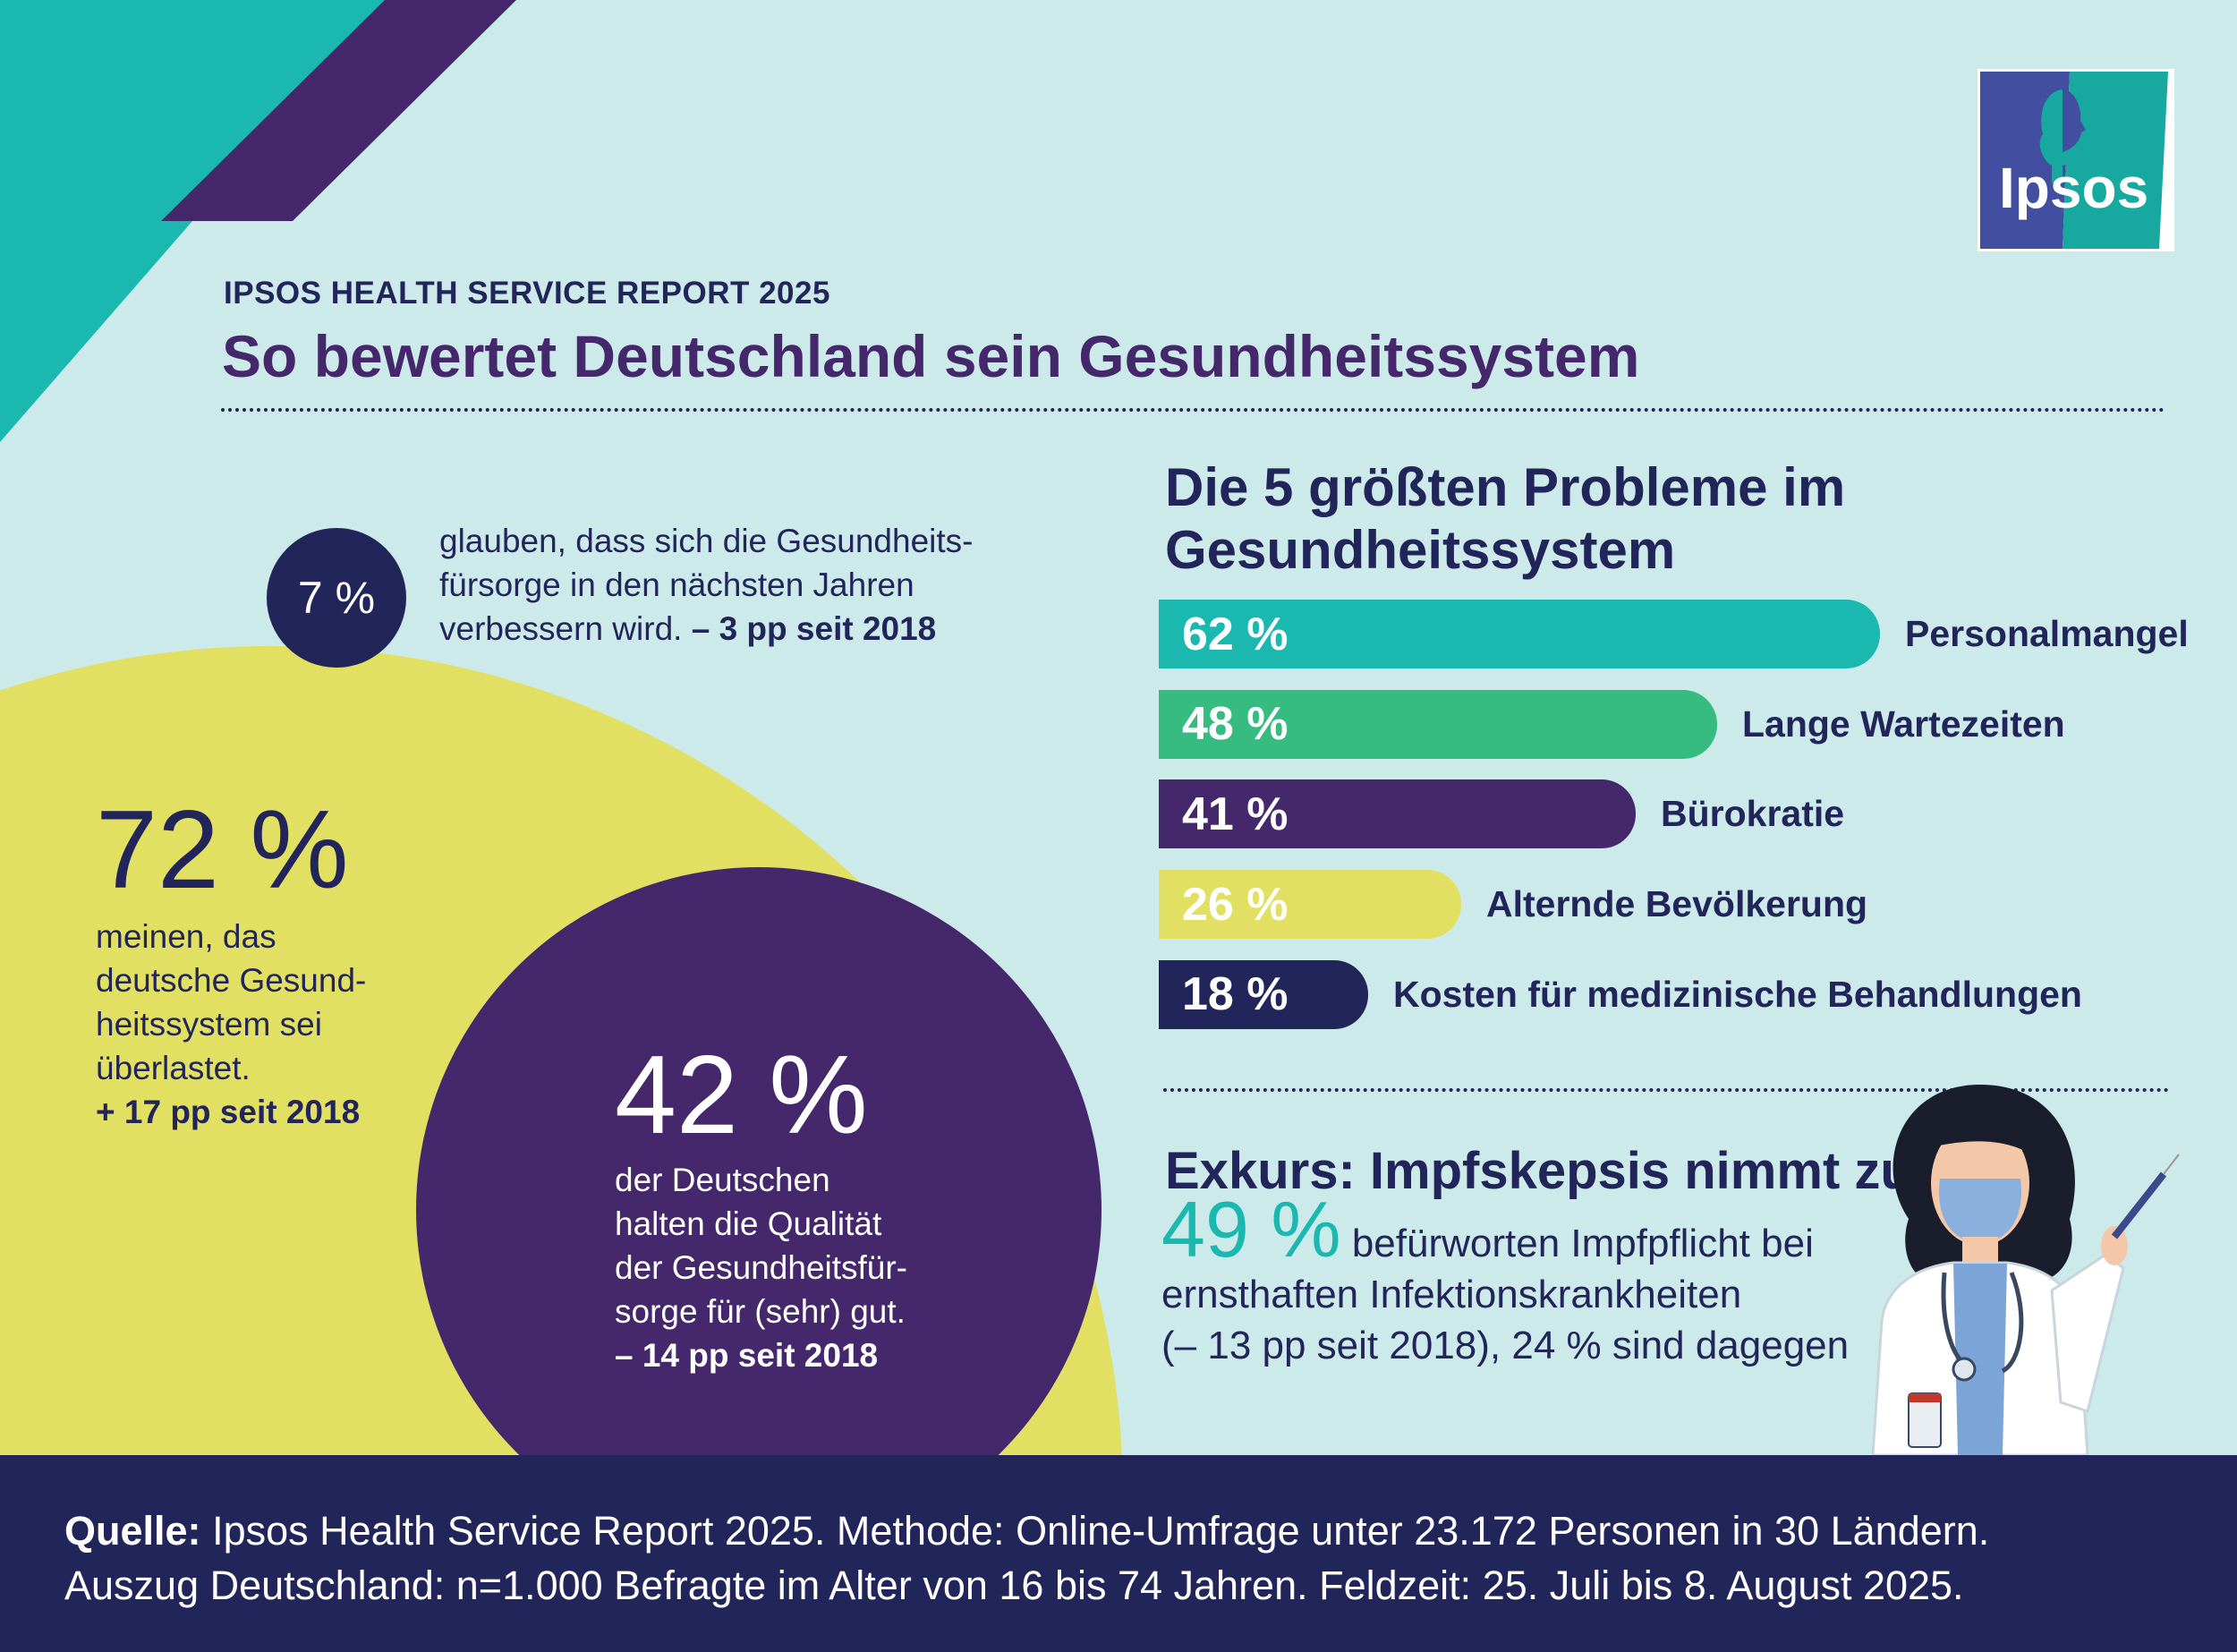 This screenshot has height=1652, width=2237. What do you see at coordinates (1582, 1243) in the screenshot?
I see `excursus-text-1: befürworten Impfpflicht bei` at bounding box center [1582, 1243].